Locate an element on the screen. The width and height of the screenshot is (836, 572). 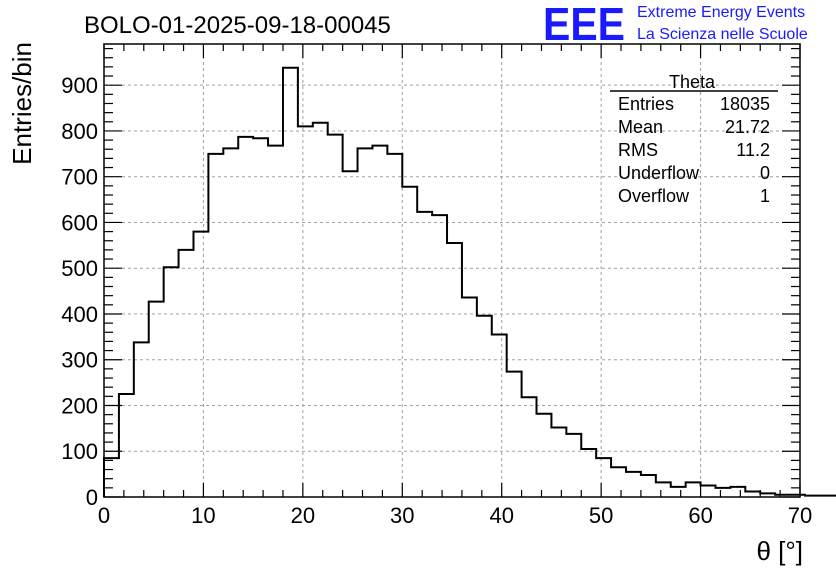
stats-title: Theta is located at coordinates (692, 82).